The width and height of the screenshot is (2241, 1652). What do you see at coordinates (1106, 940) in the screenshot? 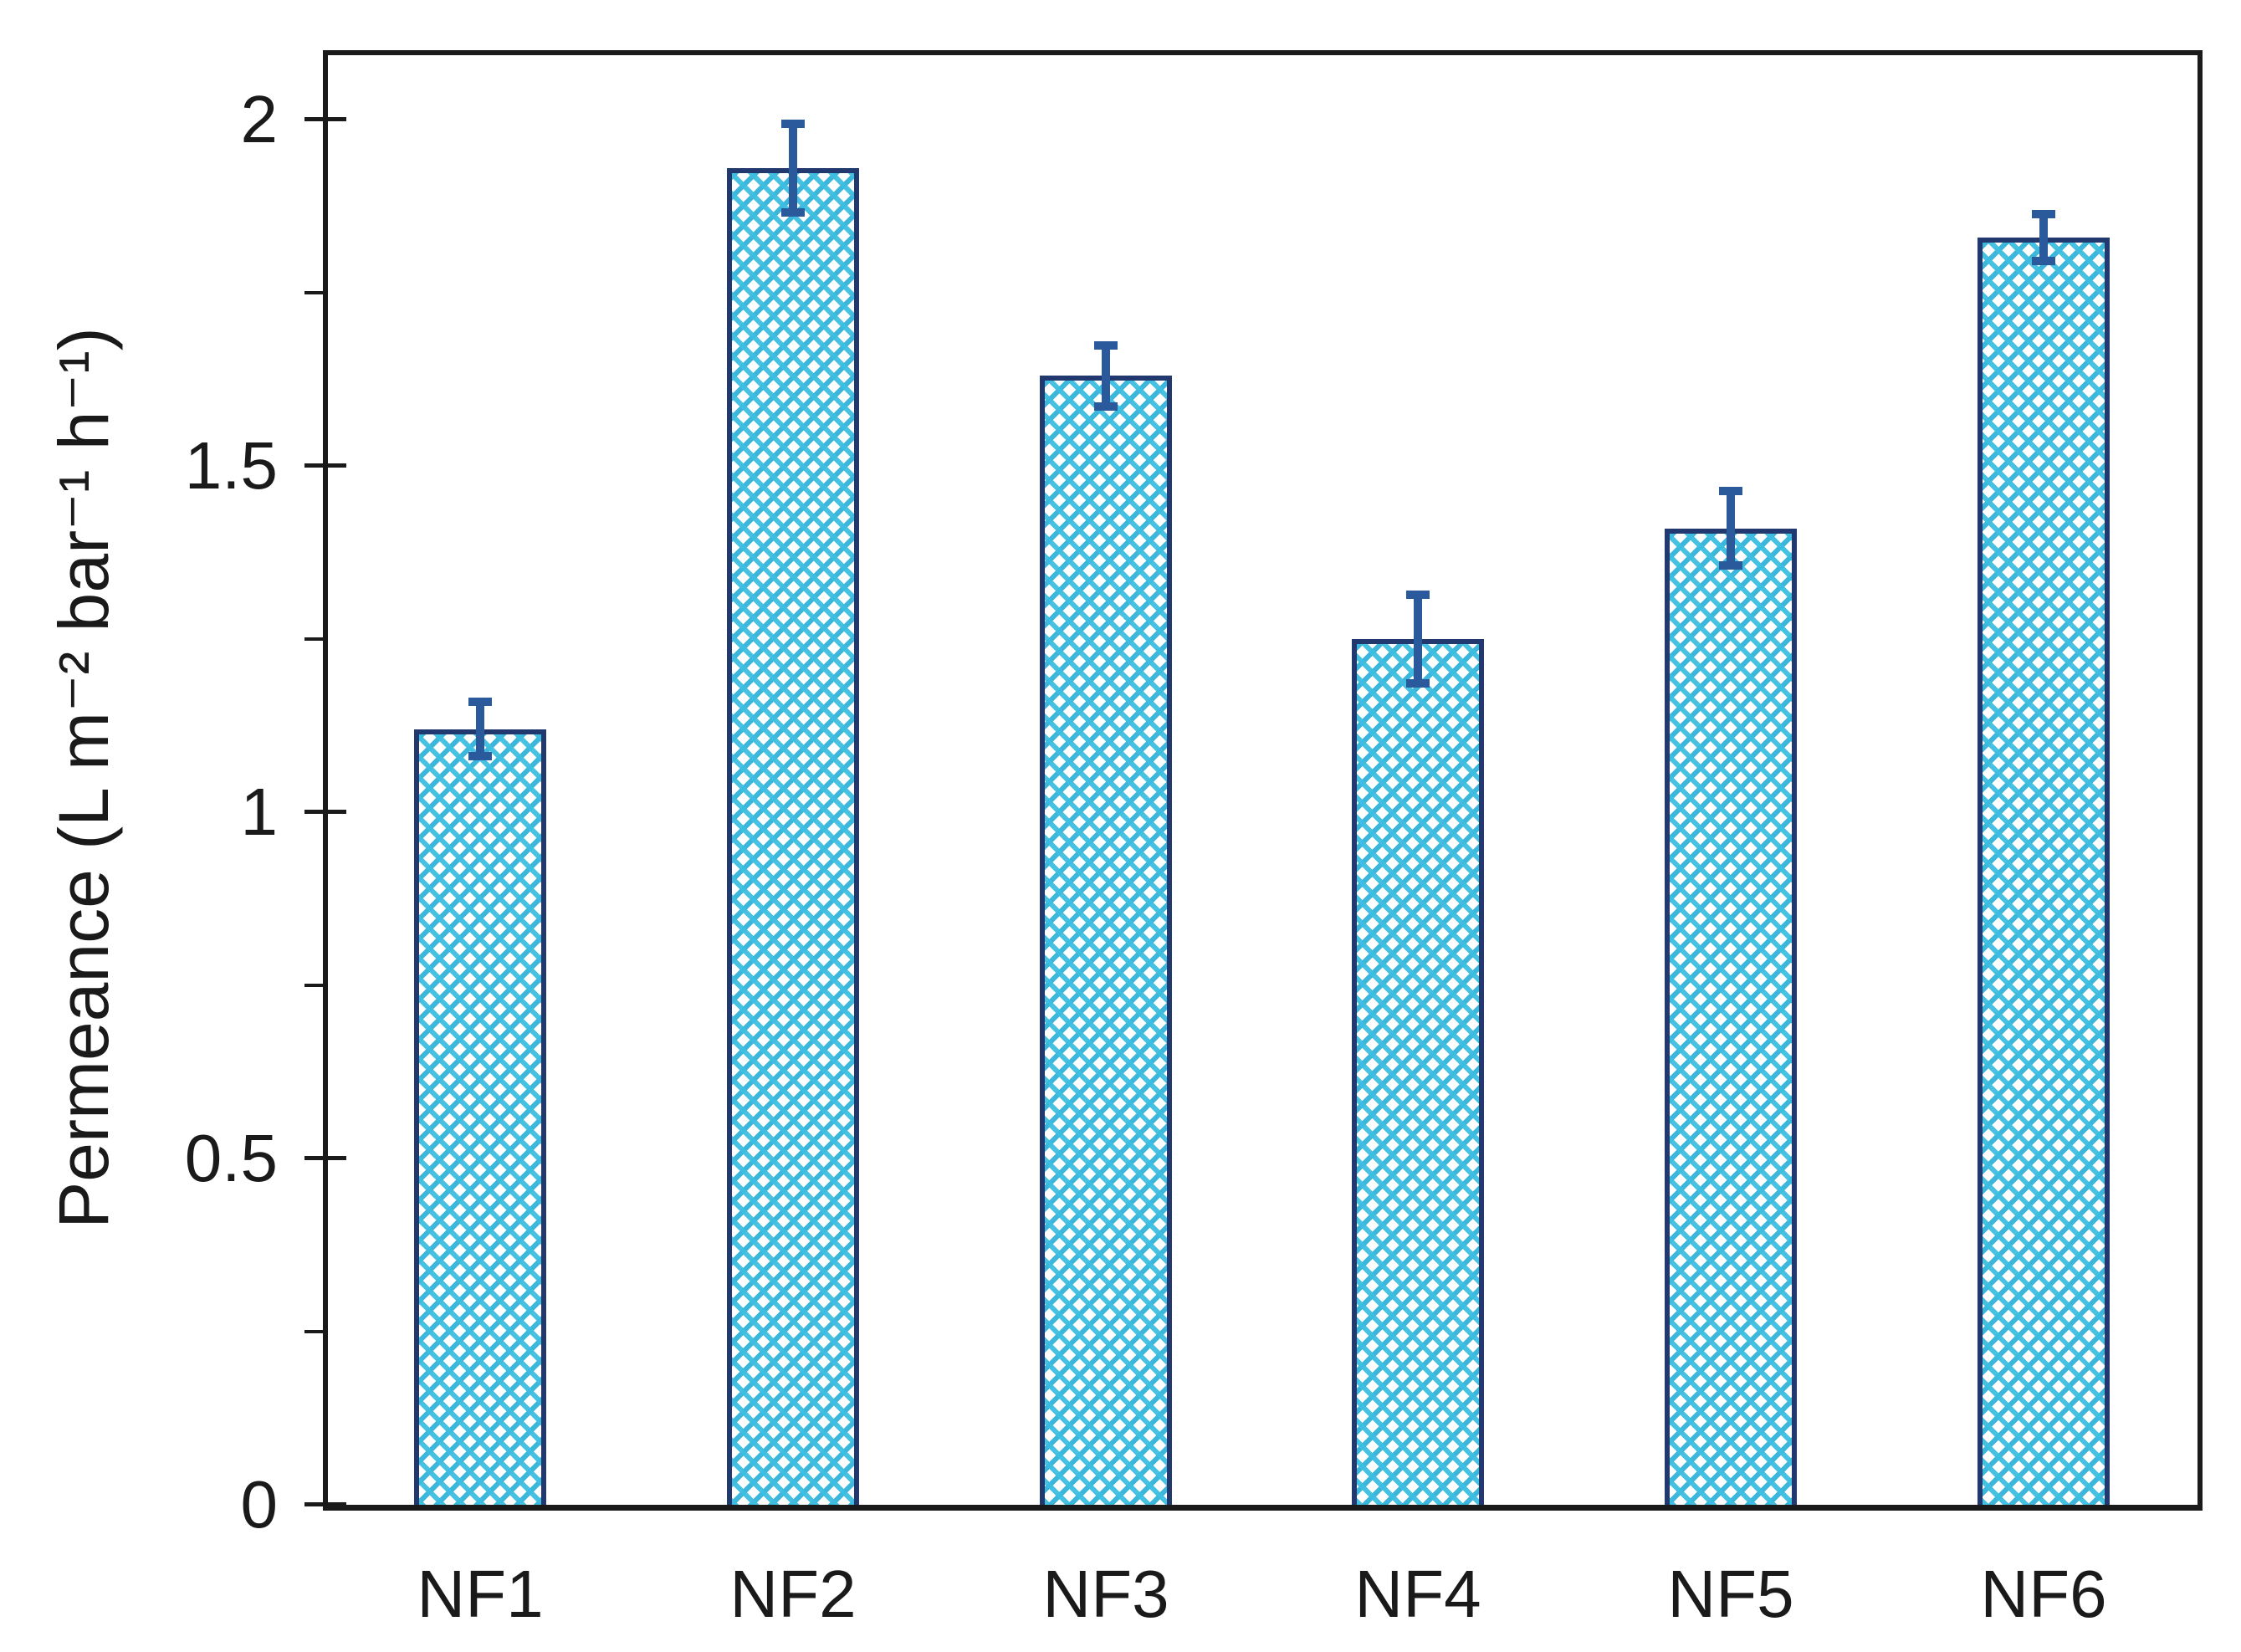
I see `bar-NF3` at bounding box center [1106, 940].